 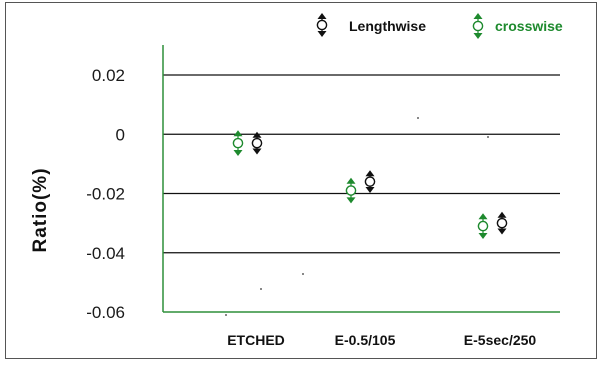 What do you see at coordinates (529, 26) in the screenshot?
I see `legend-label-crosswise: crosswise` at bounding box center [529, 26].